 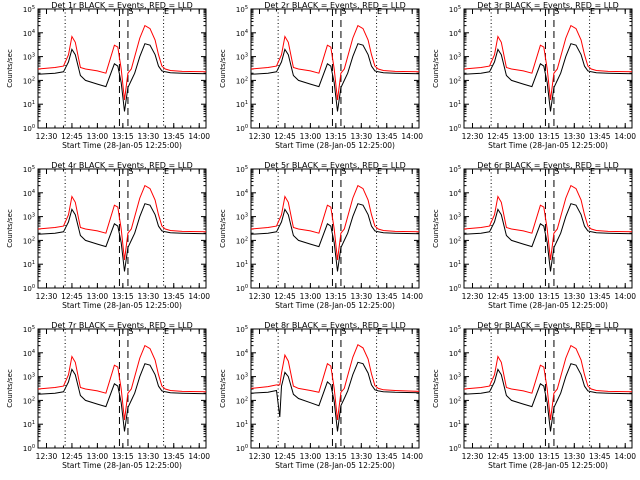 What do you see at coordinates (548, 5) in the screenshot?
I see `panel-title: Det 3r BLACK = Events, RED = LLD` at bounding box center [548, 5].